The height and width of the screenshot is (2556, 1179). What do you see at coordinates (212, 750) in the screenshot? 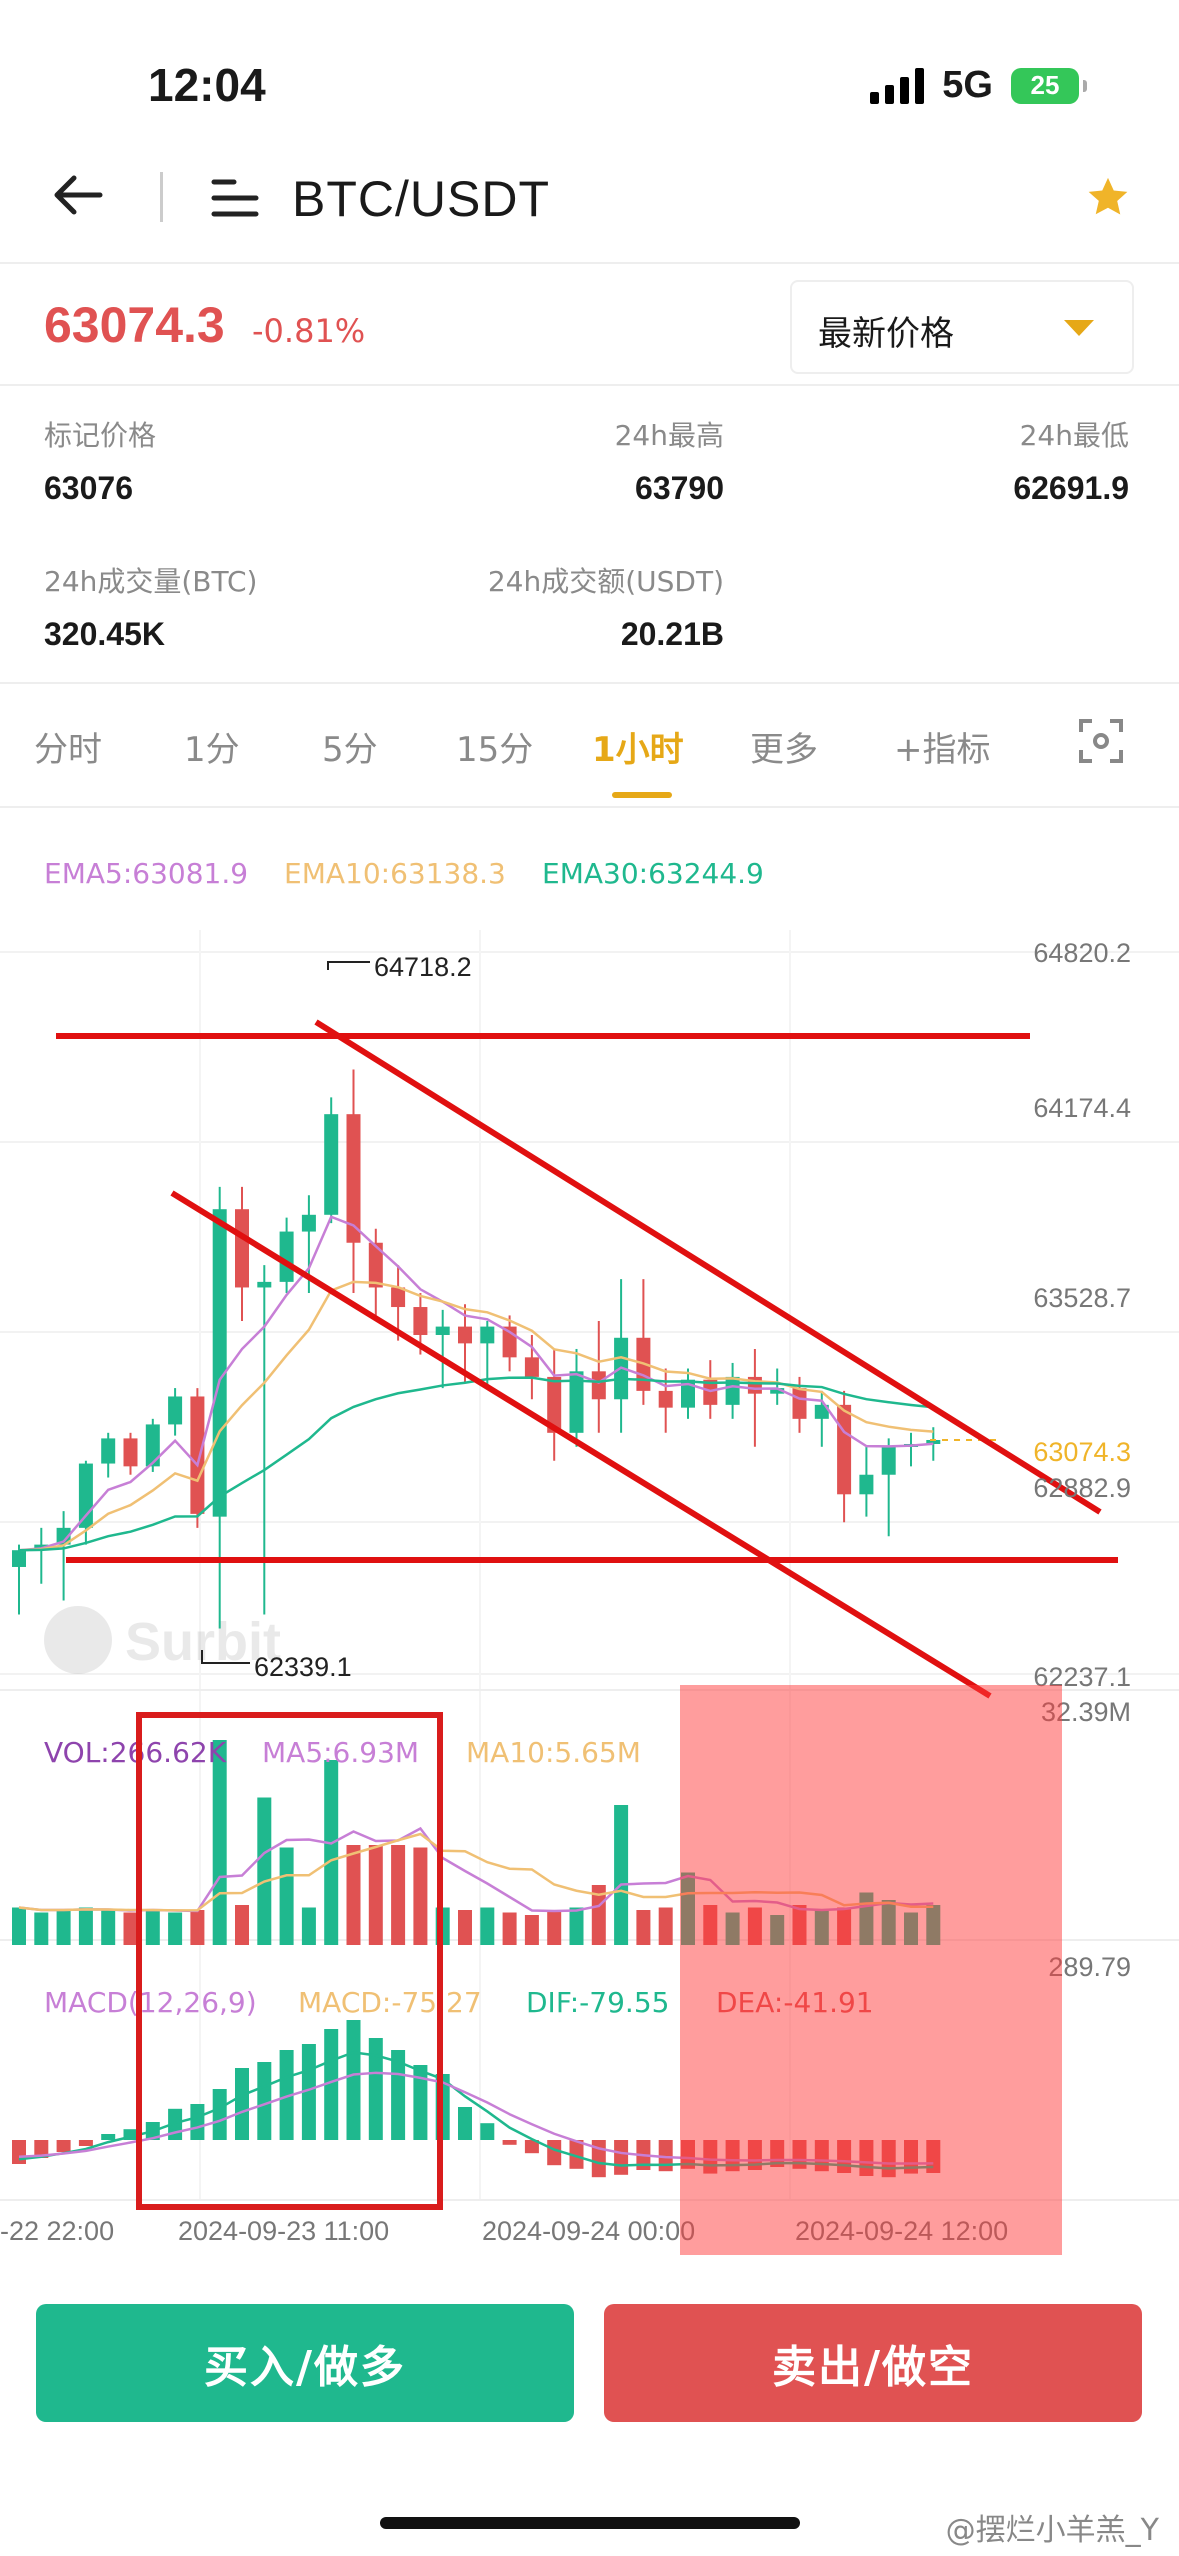
I see `tab-1m: 1分` at bounding box center [212, 750].